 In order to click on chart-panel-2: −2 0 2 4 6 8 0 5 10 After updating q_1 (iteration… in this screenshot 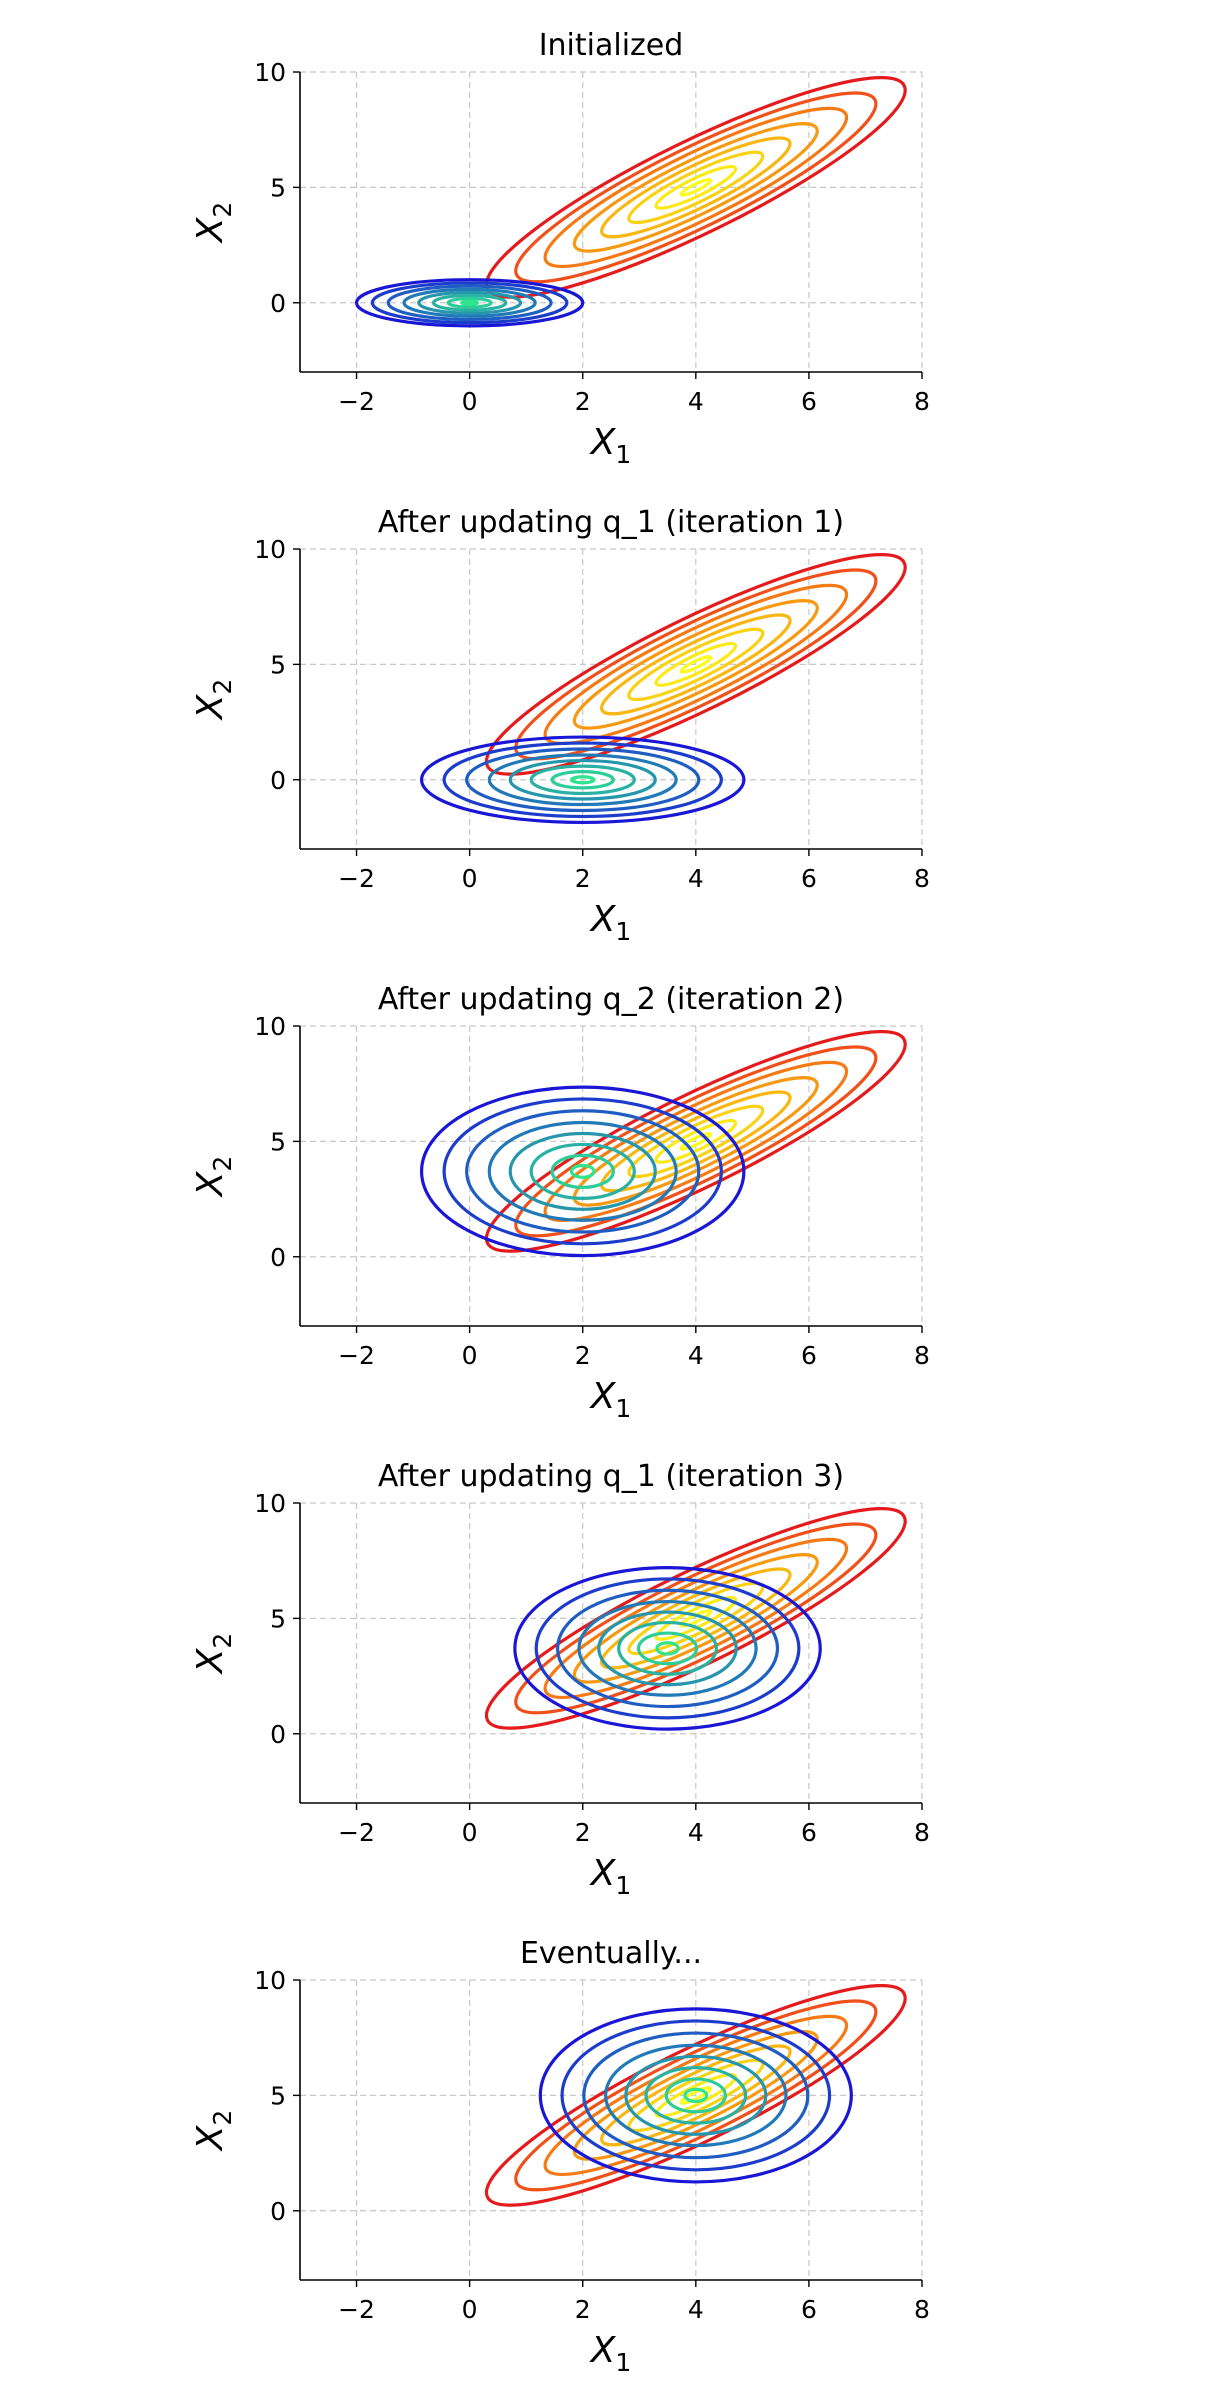, I will do `click(560, 725)`.